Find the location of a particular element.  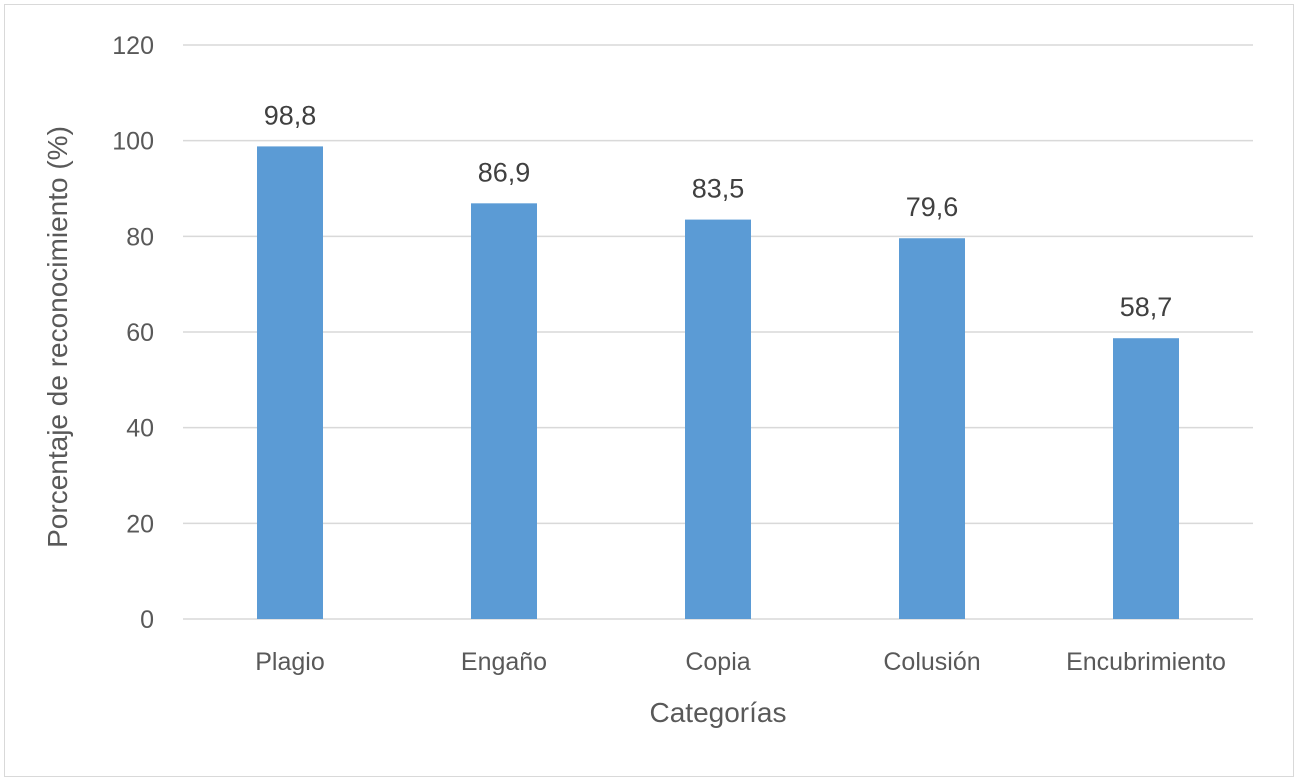

x-tick-label: Encubrimiento is located at coordinates (1146, 662).